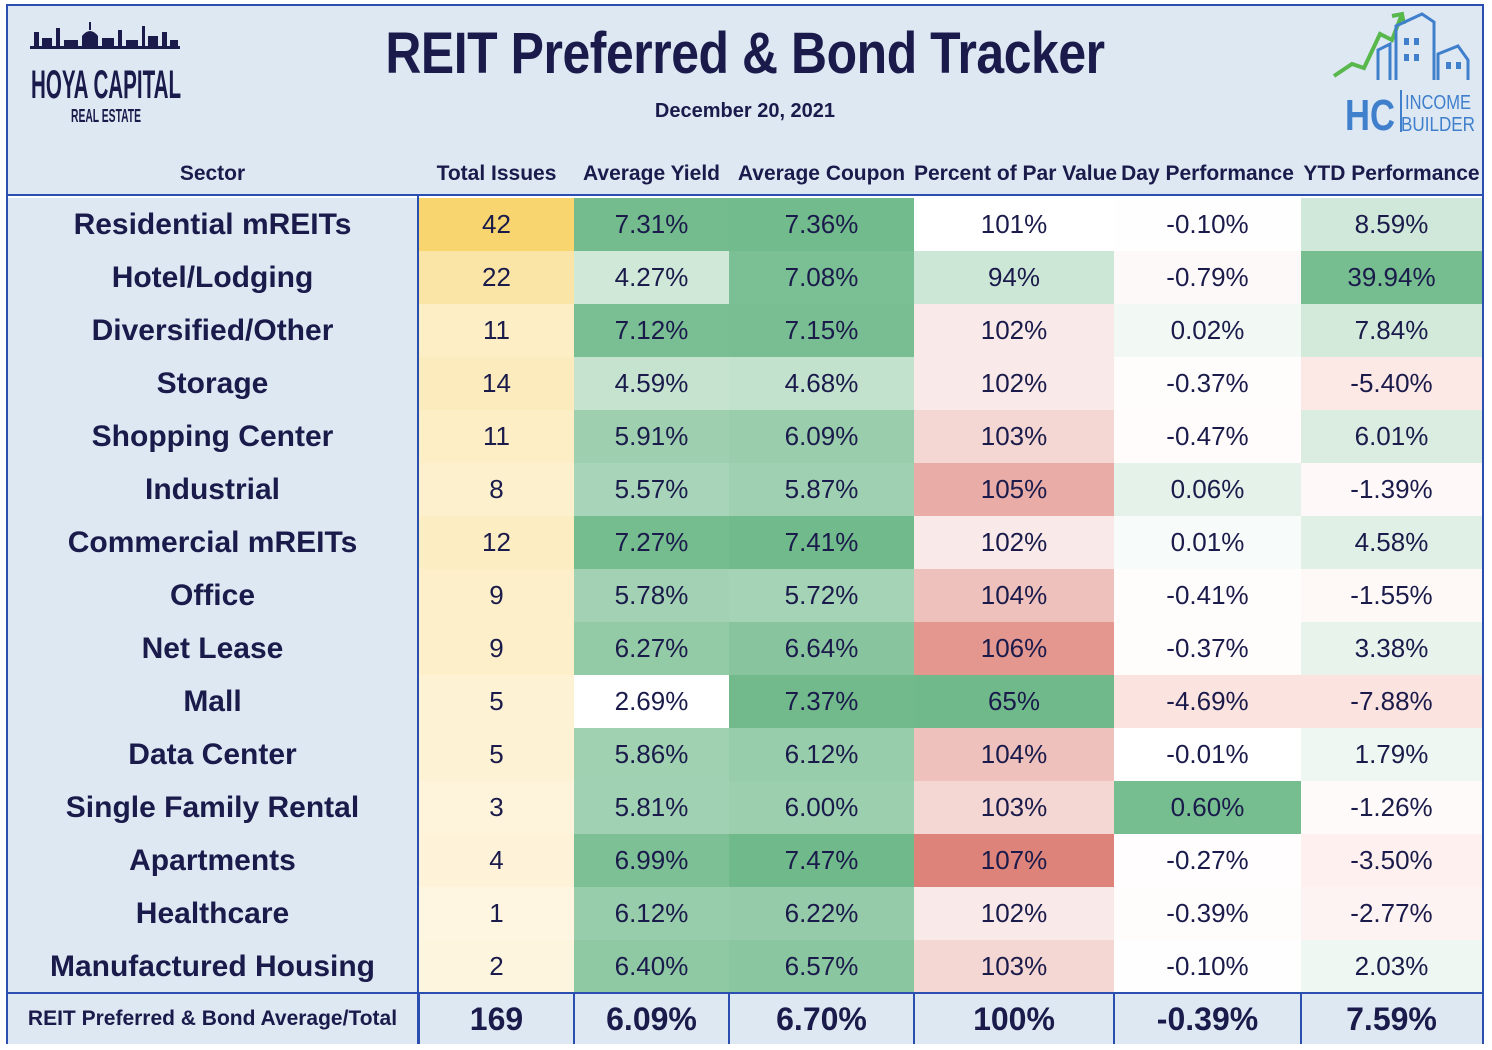  I want to click on average-yield-cell: 5.91%, so click(651, 436).